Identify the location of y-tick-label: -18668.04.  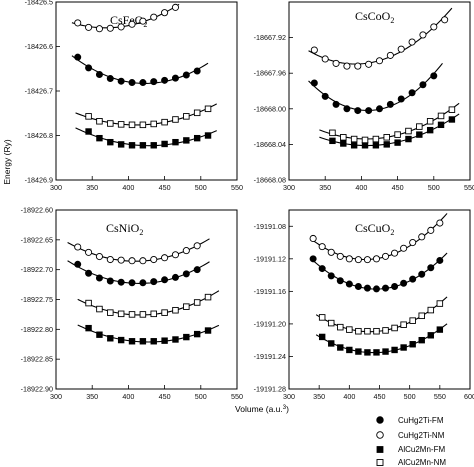
(270, 144).